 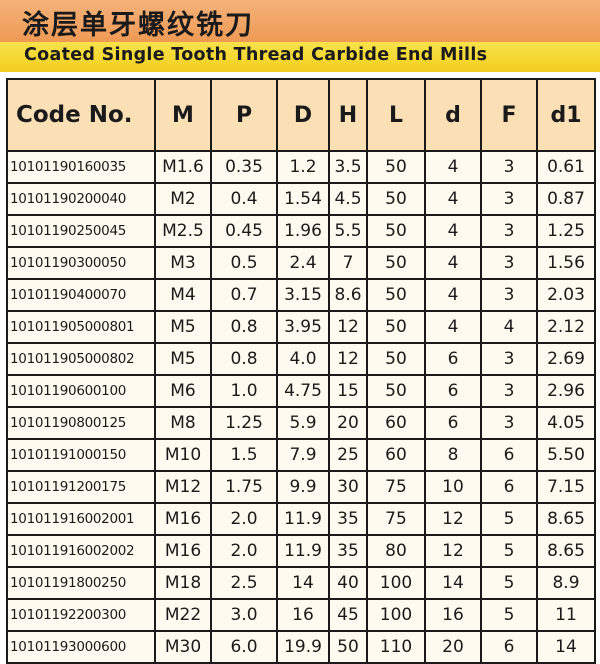 What do you see at coordinates (301, 487) in the screenshot?
I see `table-row: 10101191200175 M12 1.75 9.9 30 75 10 6 7.15` at bounding box center [301, 487].